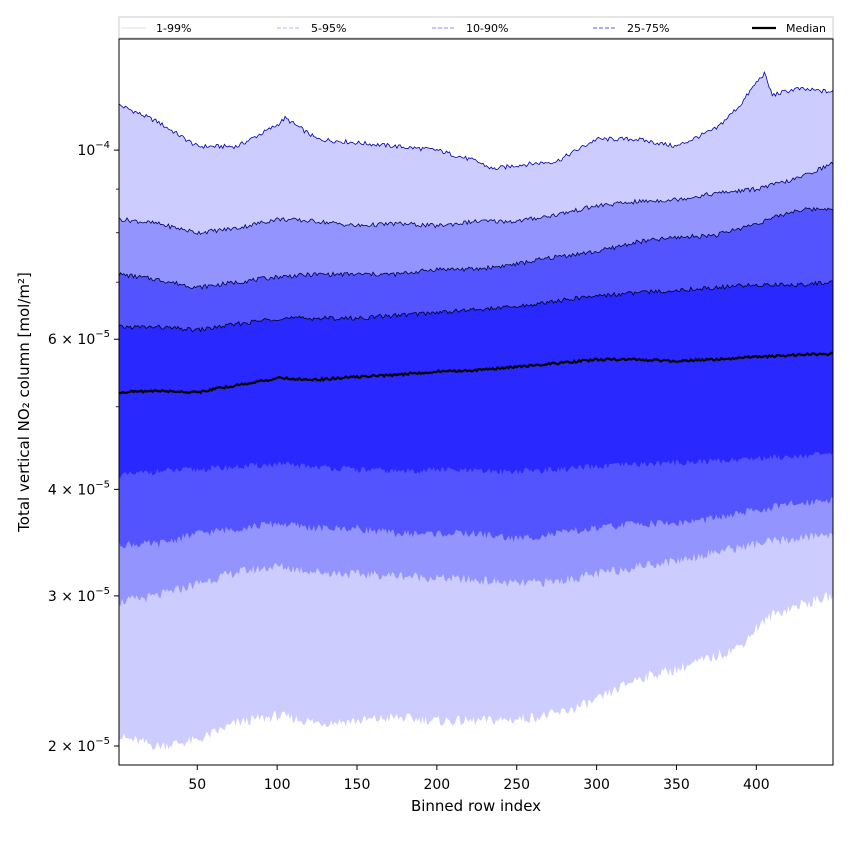 Image resolution: width=850 pixels, height=850 pixels. Describe the element at coordinates (277, 785) in the screenshot. I see `x-tick-label: 100` at that location.